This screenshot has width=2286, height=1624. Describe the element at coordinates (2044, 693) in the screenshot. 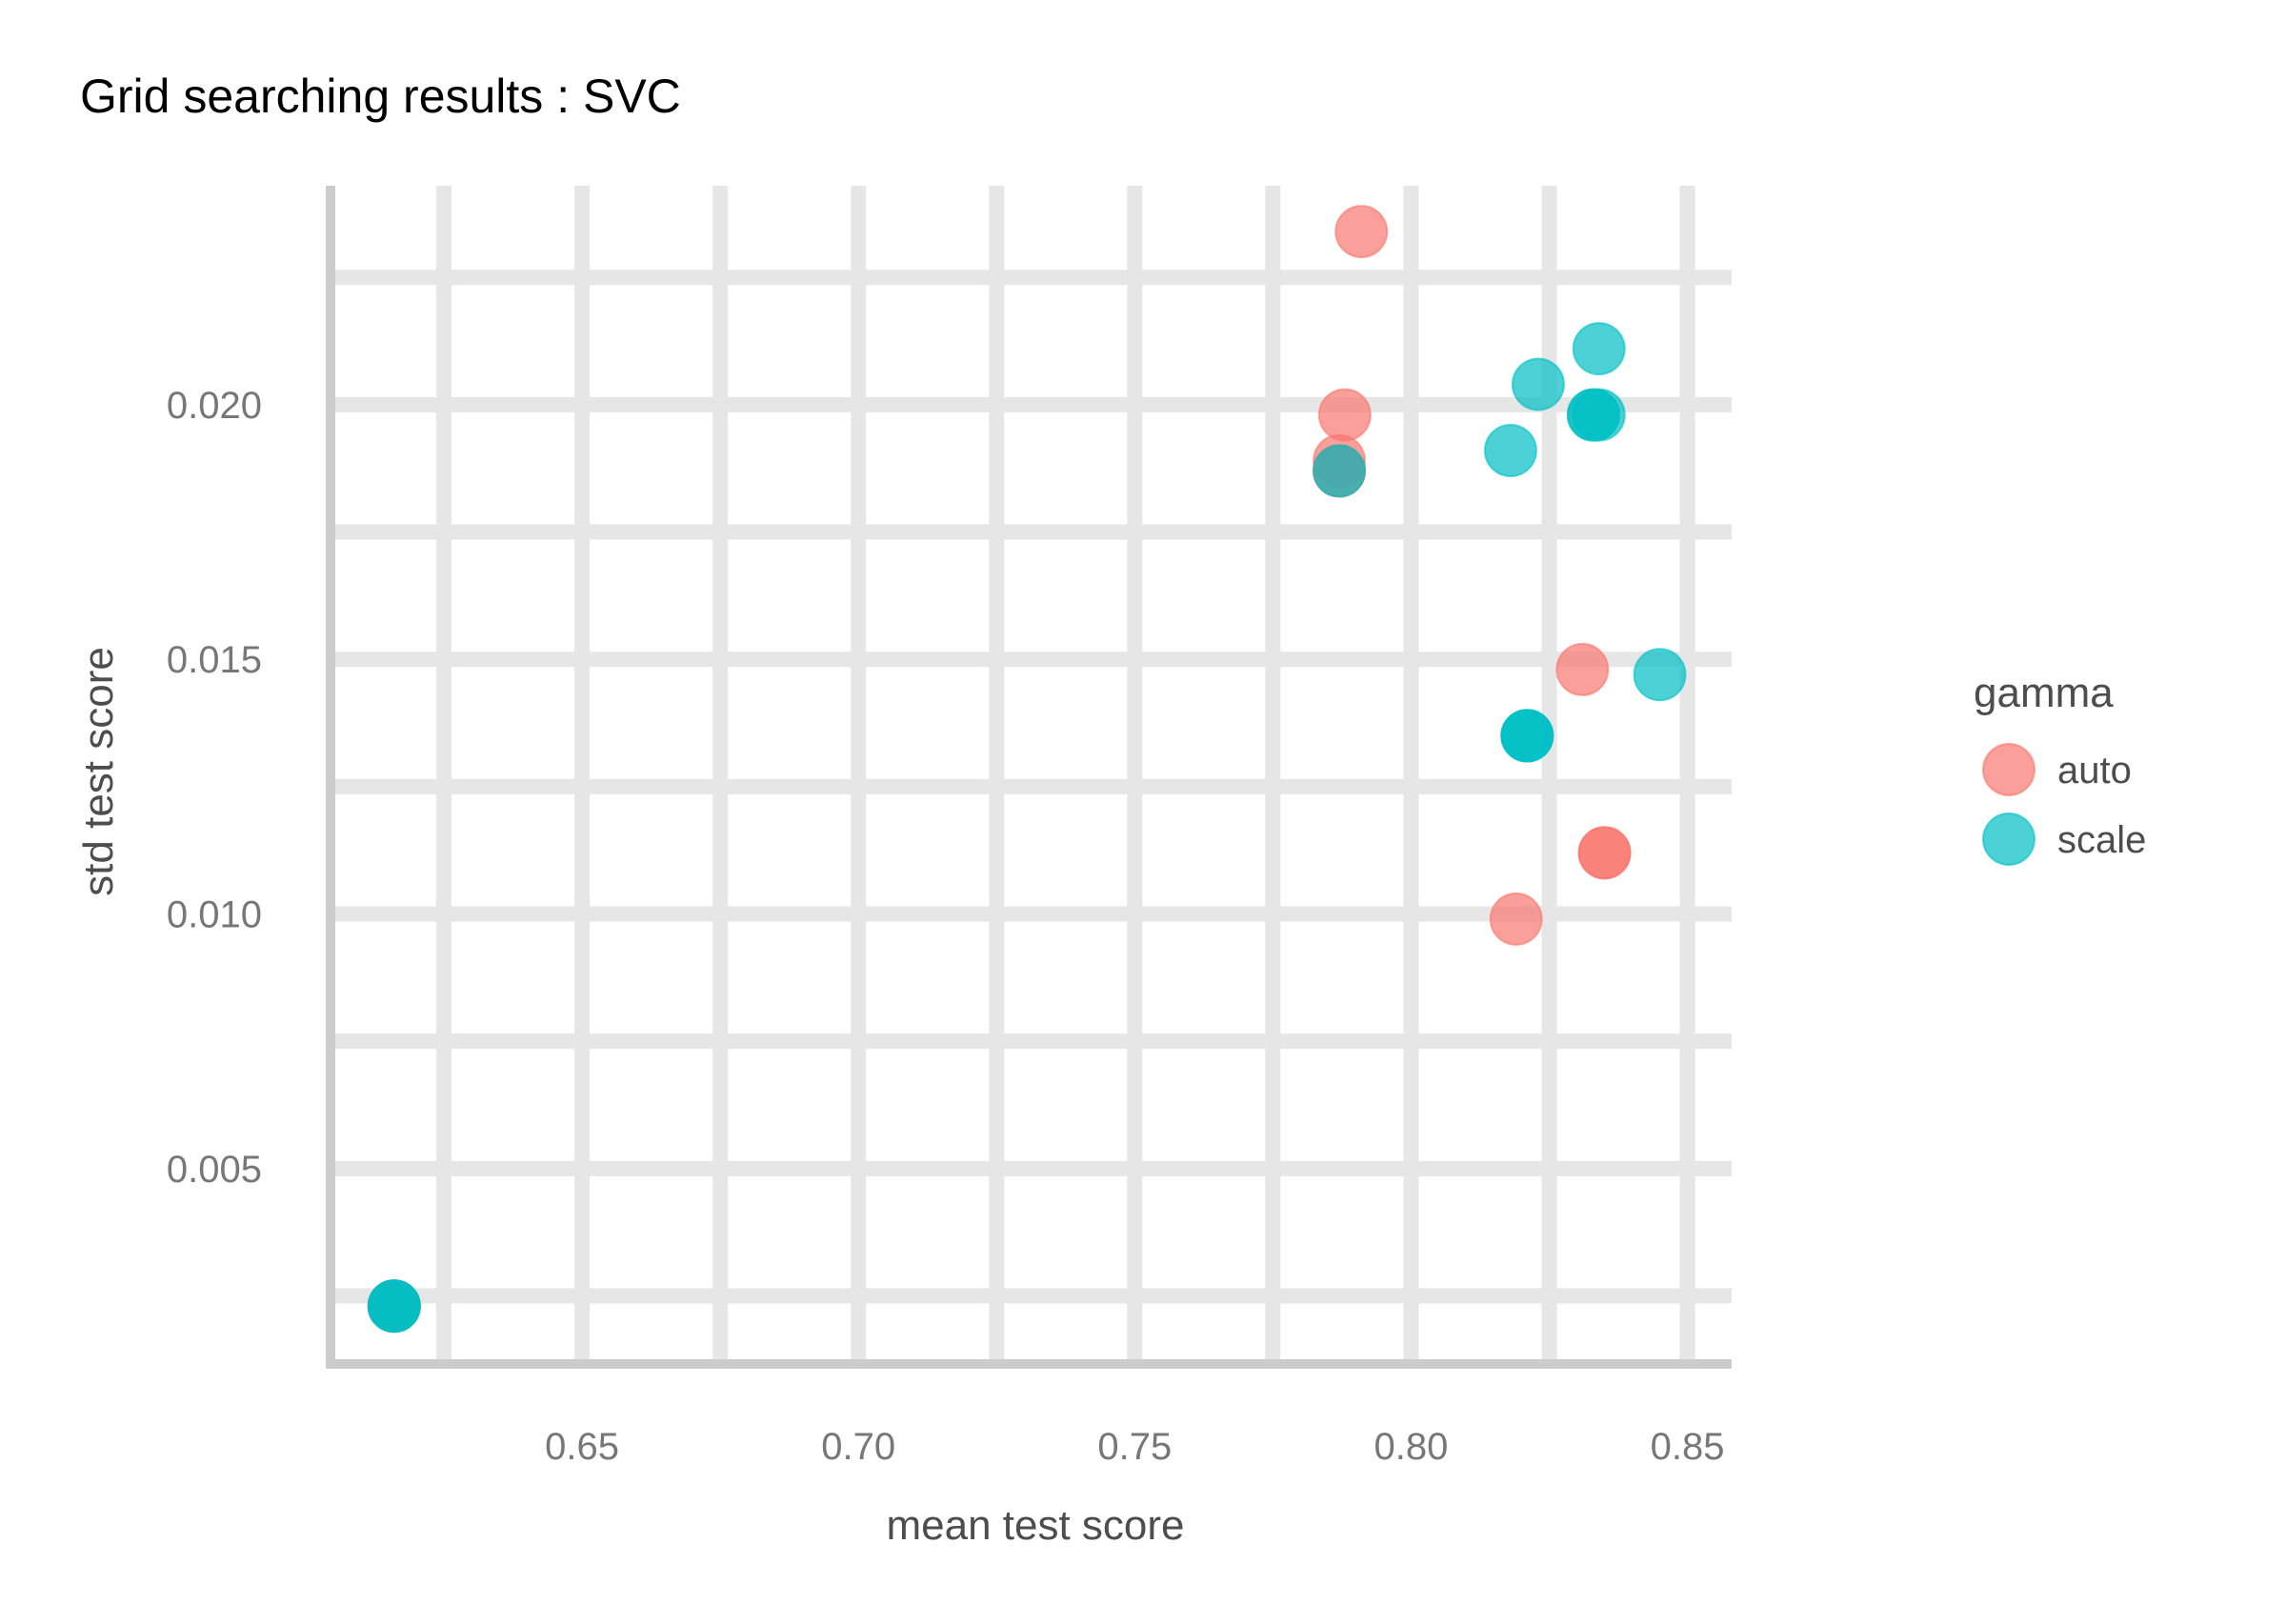

I see `legend-title: gamma` at that location.